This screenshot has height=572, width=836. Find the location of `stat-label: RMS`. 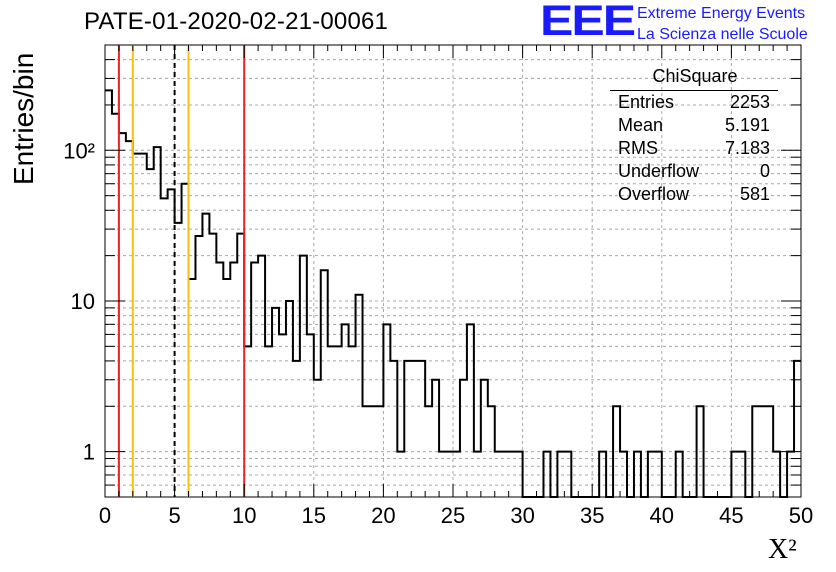

stat-label: RMS is located at coordinates (638, 148).